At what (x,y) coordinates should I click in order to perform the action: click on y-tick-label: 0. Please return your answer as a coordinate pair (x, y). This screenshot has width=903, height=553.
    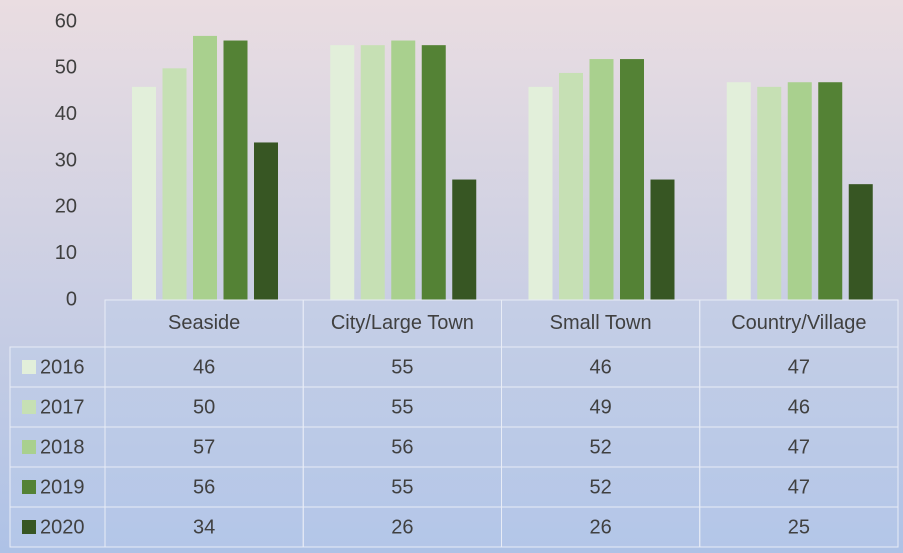
    Looking at the image, I should click on (71, 299).